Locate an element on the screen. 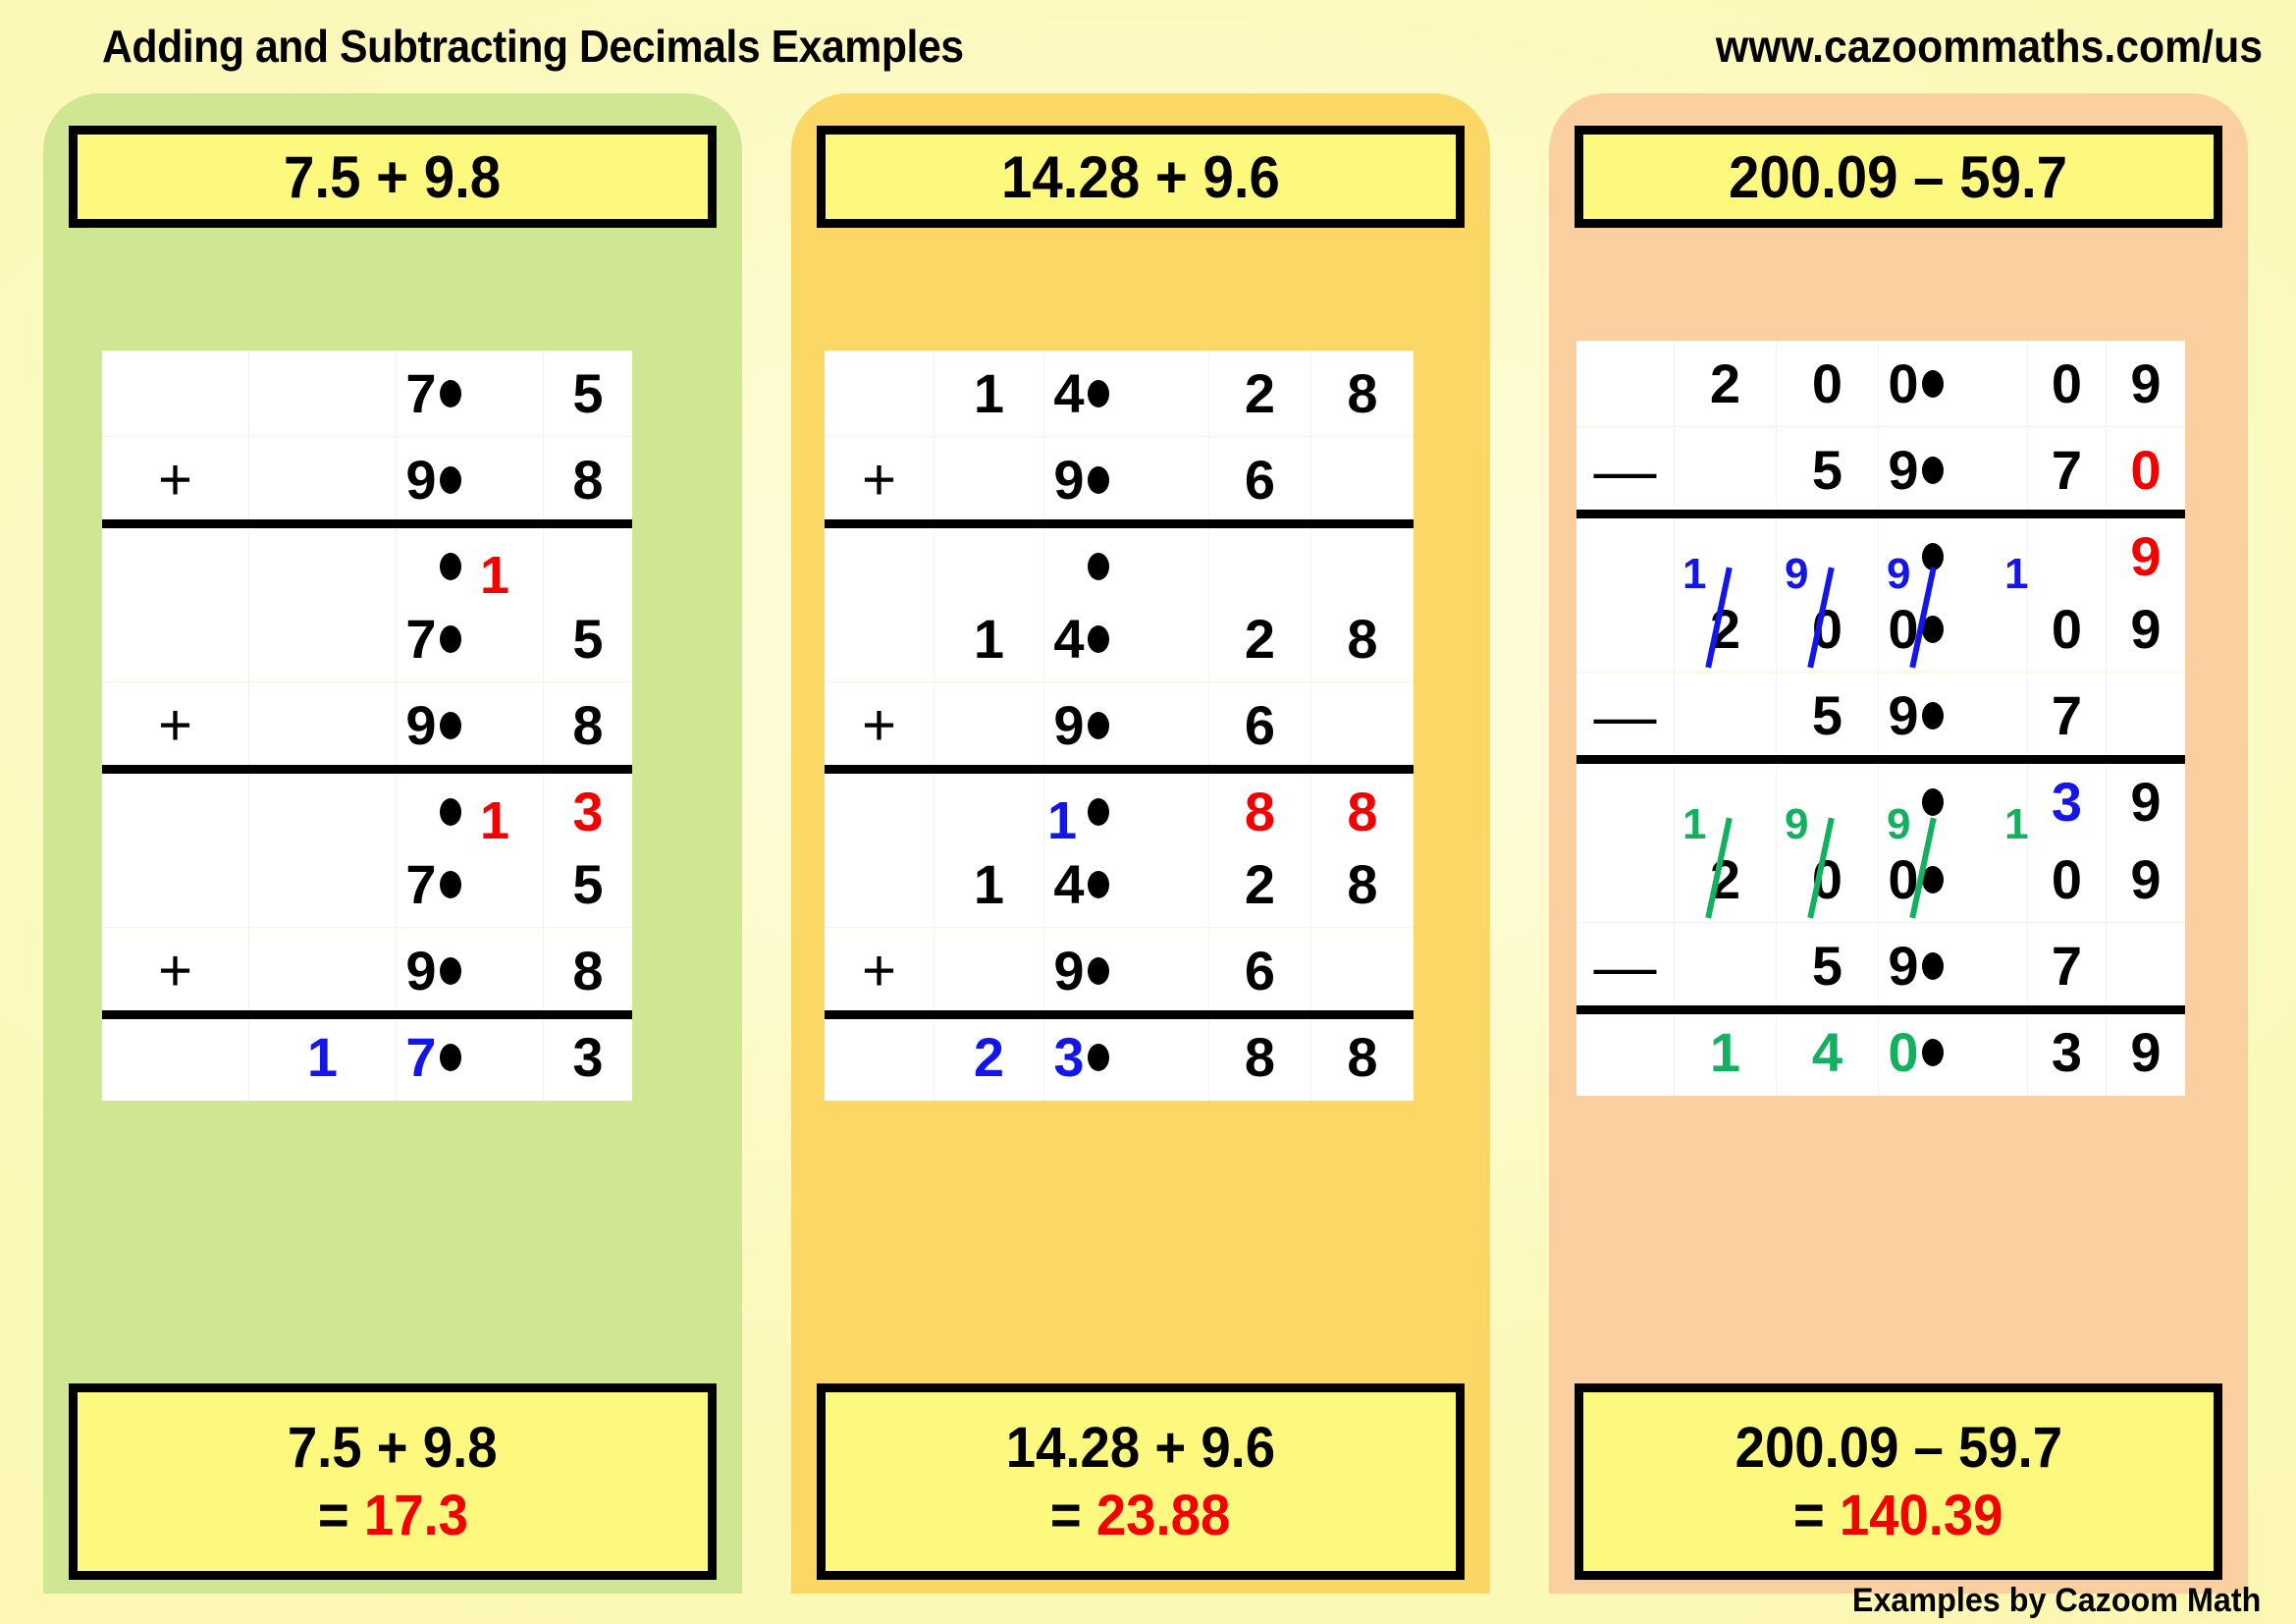 This screenshot has height=1624, width=2296. problem-title-box: 14.28 + 9.6 is located at coordinates (1141, 177).